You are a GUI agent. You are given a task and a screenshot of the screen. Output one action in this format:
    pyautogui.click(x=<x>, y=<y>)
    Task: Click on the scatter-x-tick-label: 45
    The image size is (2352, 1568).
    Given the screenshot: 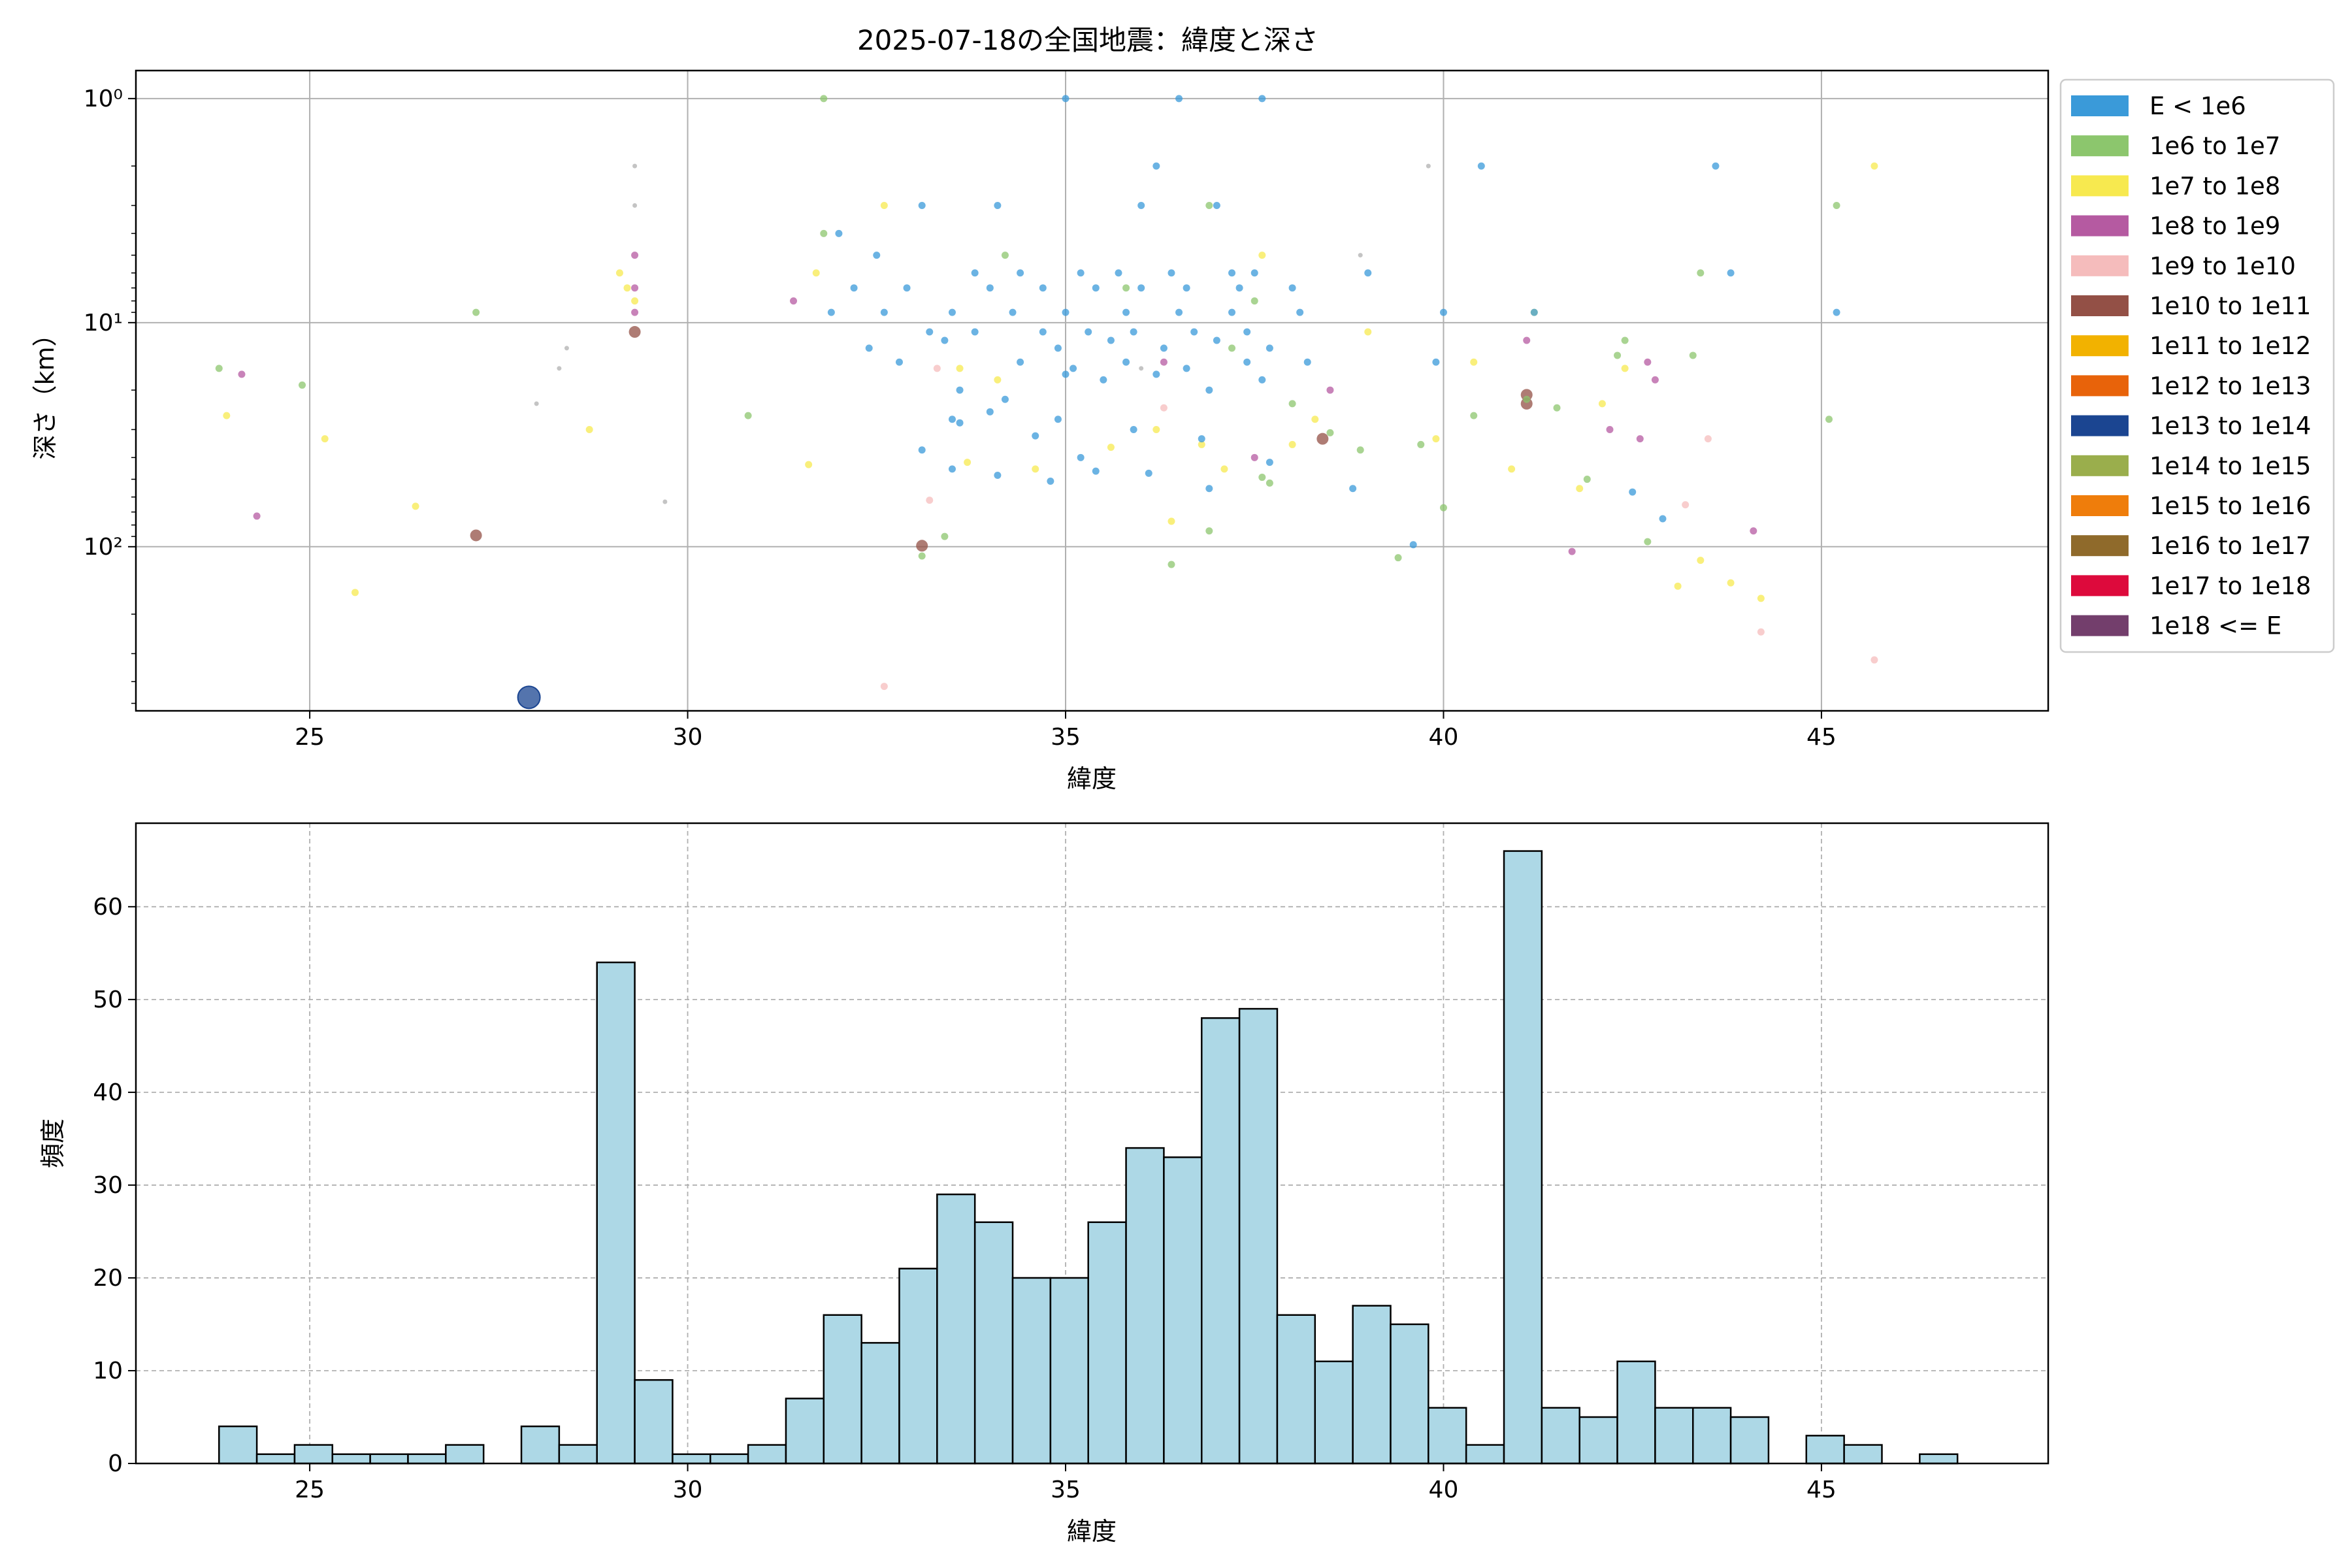 What is the action you would take?
    pyautogui.click(x=1821, y=737)
    